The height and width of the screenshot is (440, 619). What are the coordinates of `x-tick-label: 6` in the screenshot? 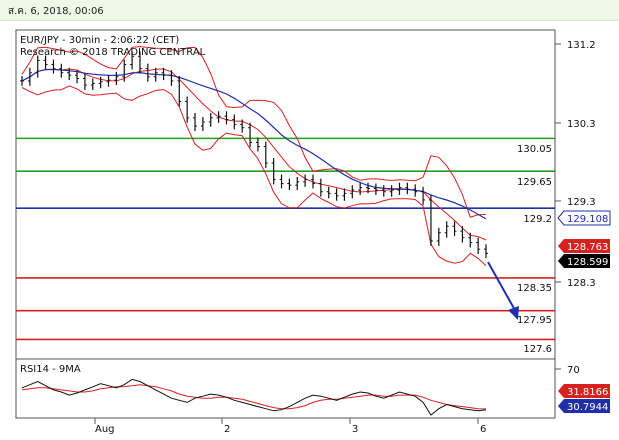 It's located at (483, 429).